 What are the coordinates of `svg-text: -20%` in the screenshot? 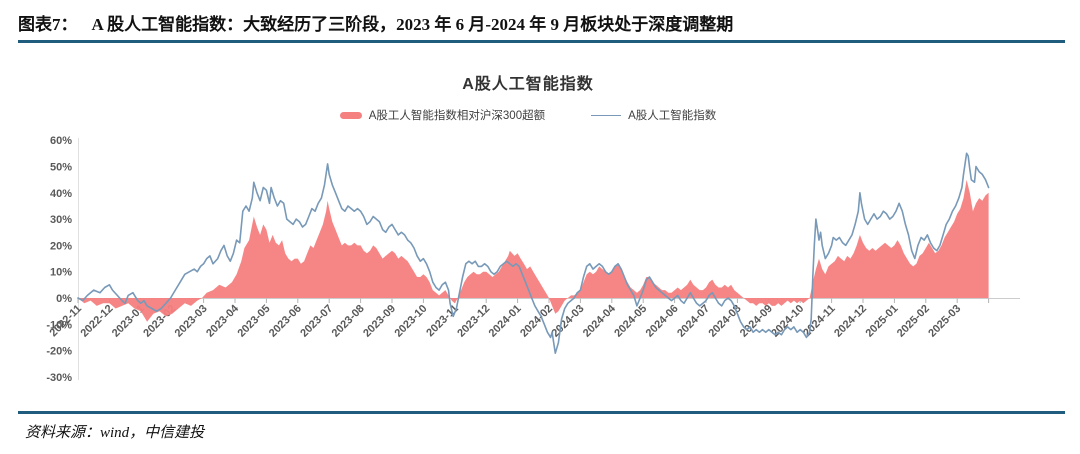 It's located at (59, 352).